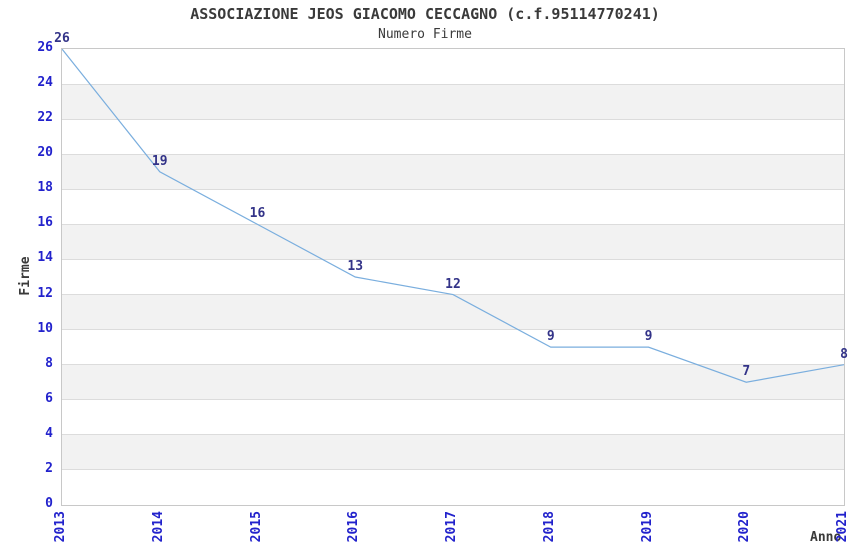 Image resolution: width=850 pixels, height=550 pixels. I want to click on y-tick-label: 16, so click(45, 223).